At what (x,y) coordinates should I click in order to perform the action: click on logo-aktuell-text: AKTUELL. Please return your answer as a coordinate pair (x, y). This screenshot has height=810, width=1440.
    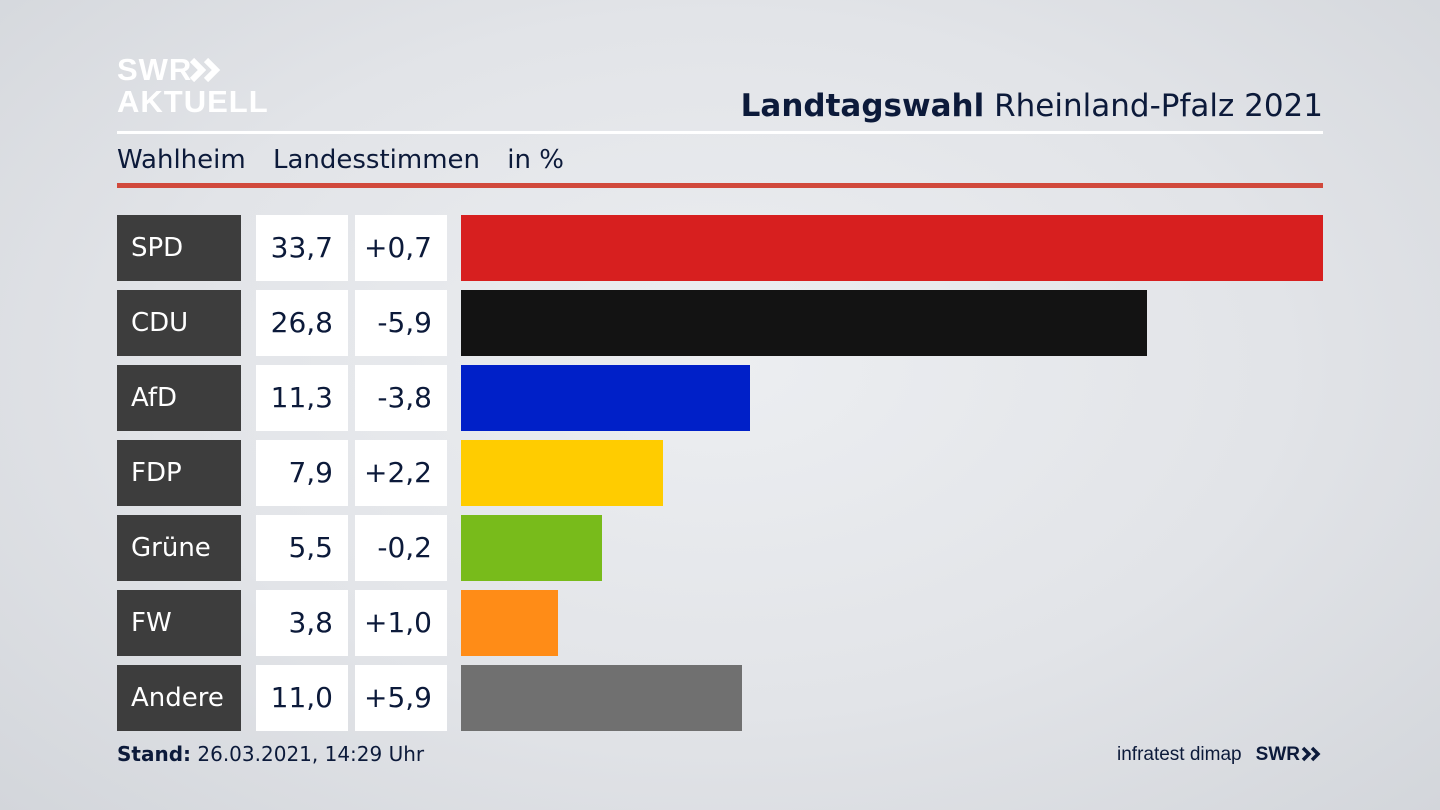
    Looking at the image, I should click on (193, 101).